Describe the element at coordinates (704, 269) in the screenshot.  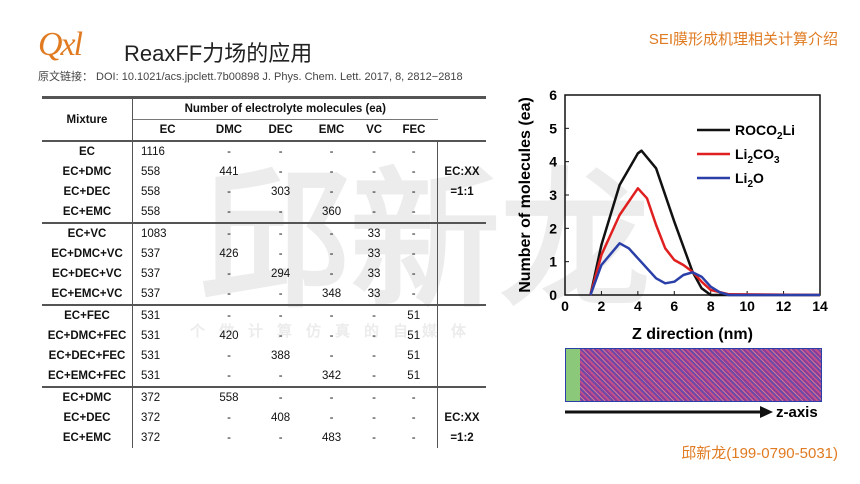
I see `series-line-Li2O` at that location.